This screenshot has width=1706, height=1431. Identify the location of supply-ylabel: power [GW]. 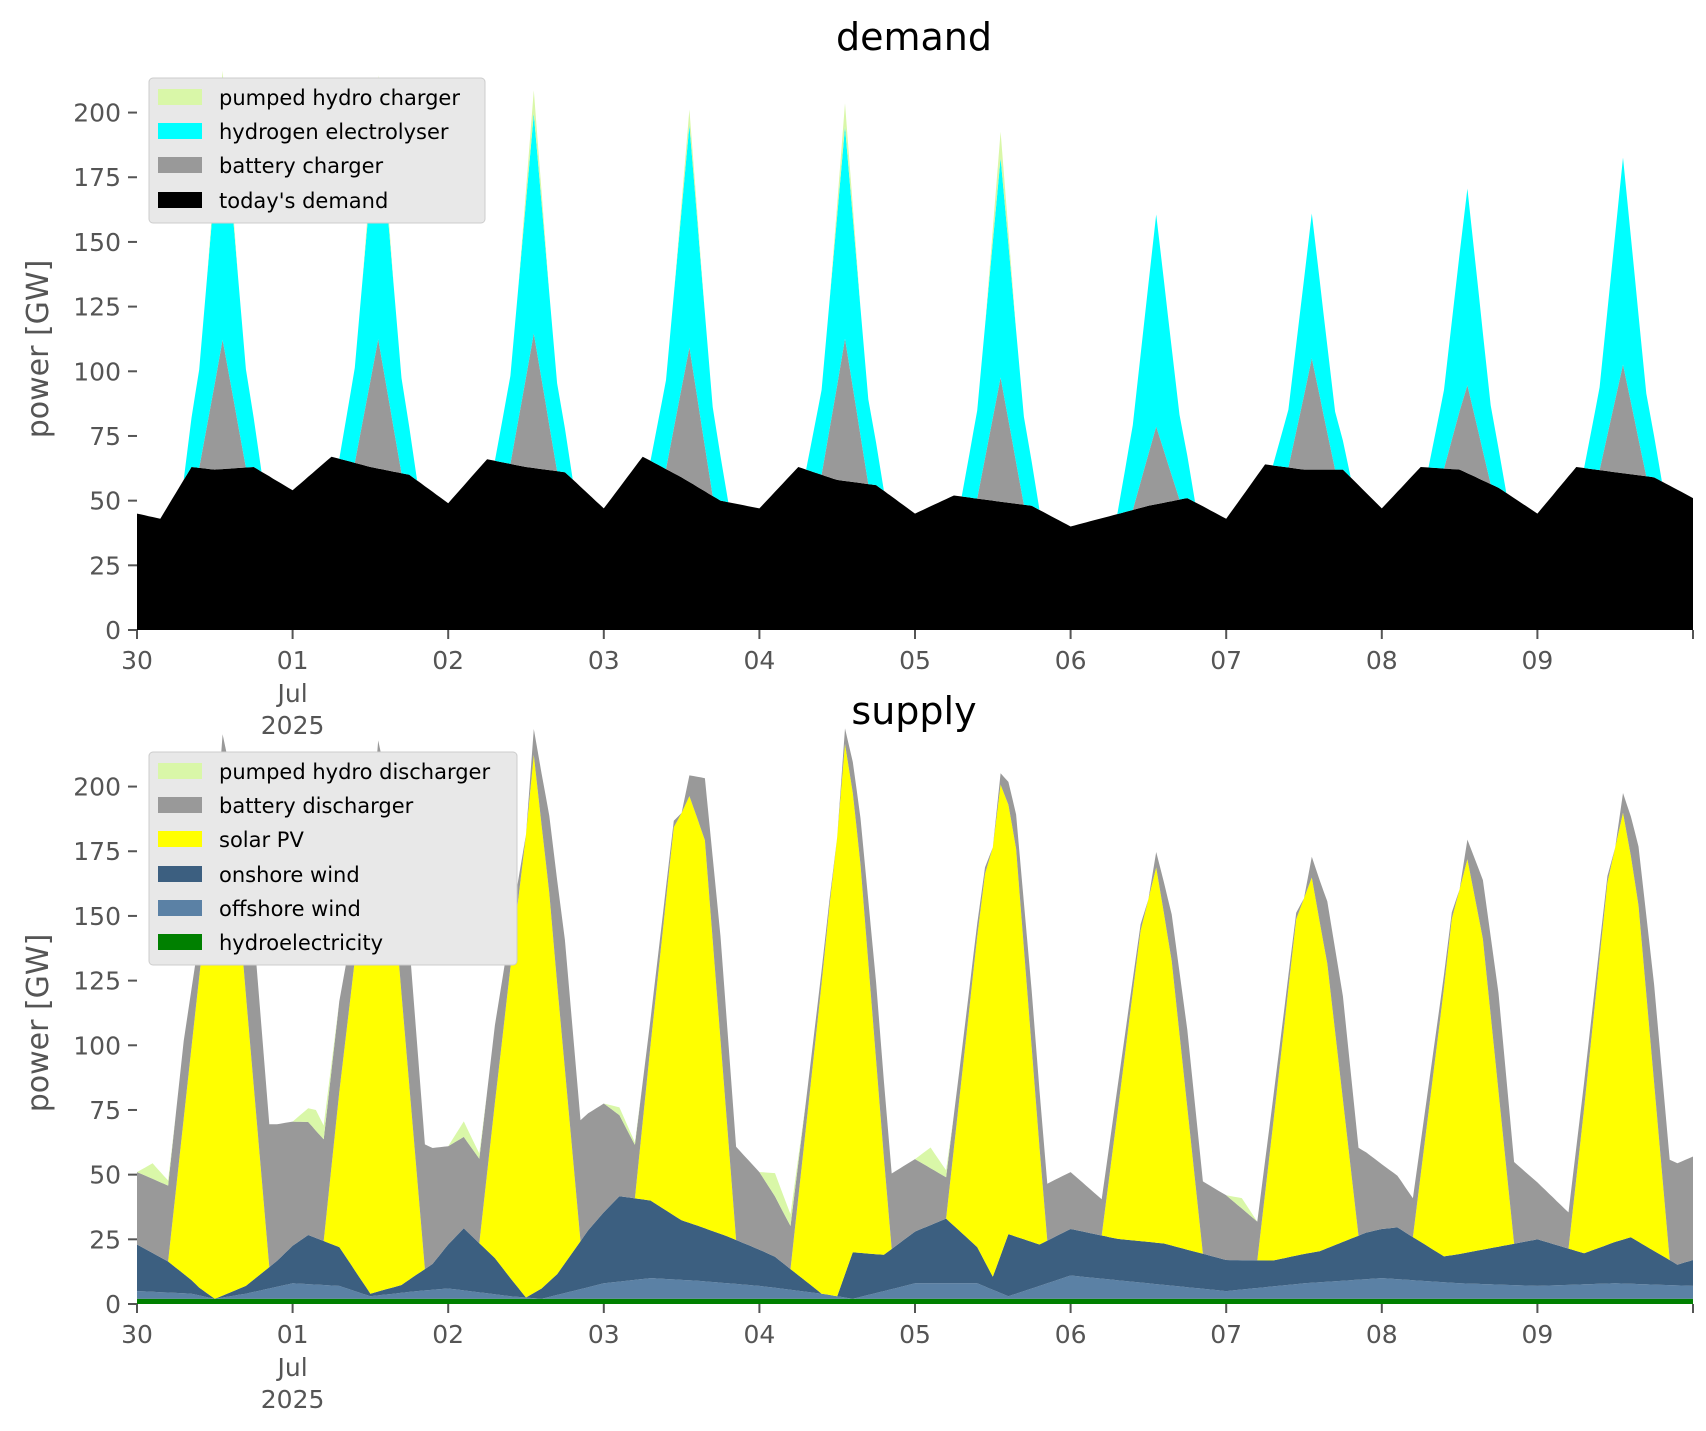
(38, 1023).